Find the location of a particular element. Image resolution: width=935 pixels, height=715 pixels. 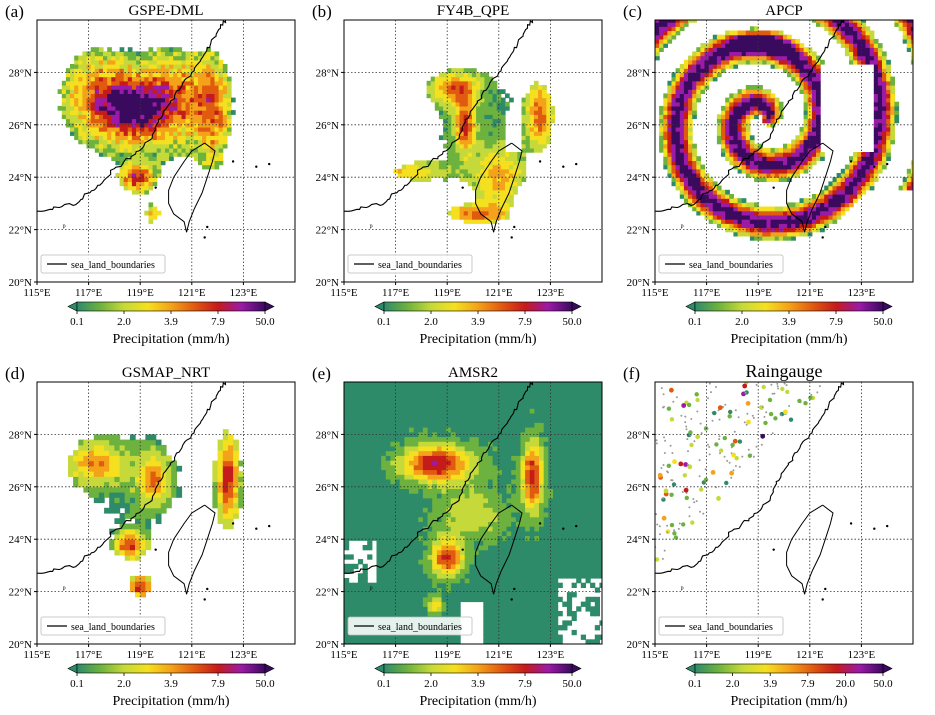

panel-title: GSPE-DML is located at coordinates (165, 11).